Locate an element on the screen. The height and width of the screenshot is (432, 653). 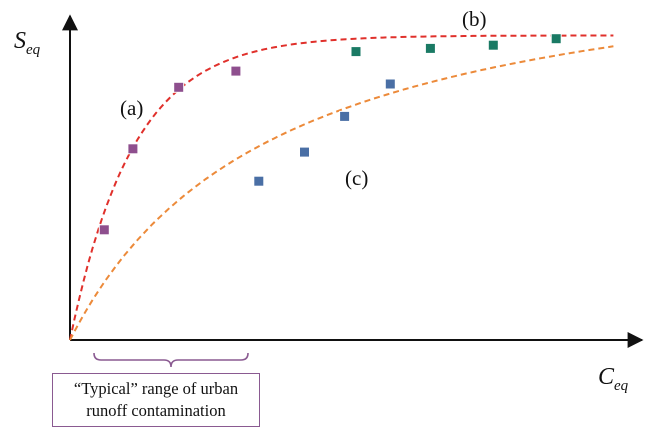
typical-range-brace is located at coordinates (171, 360).